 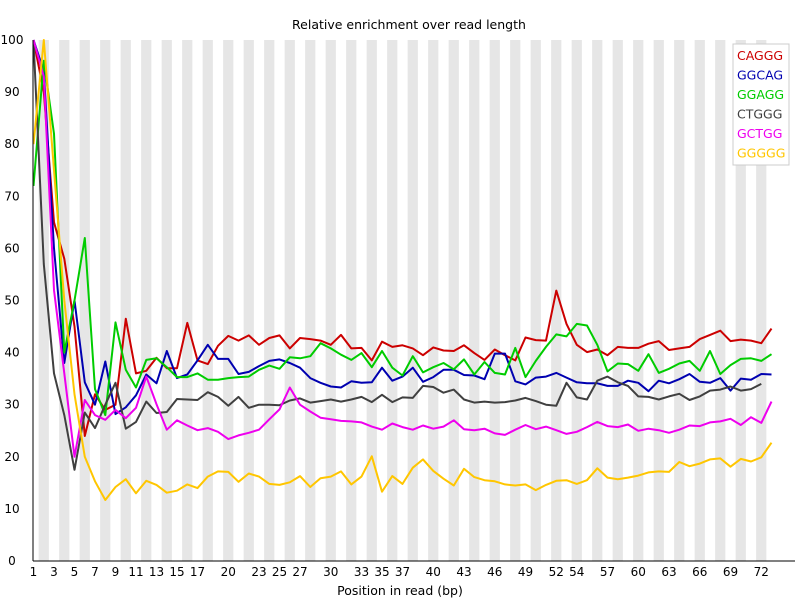 What do you see at coordinates (576, 572) in the screenshot?
I see `x-tick-label: 54` at bounding box center [576, 572].